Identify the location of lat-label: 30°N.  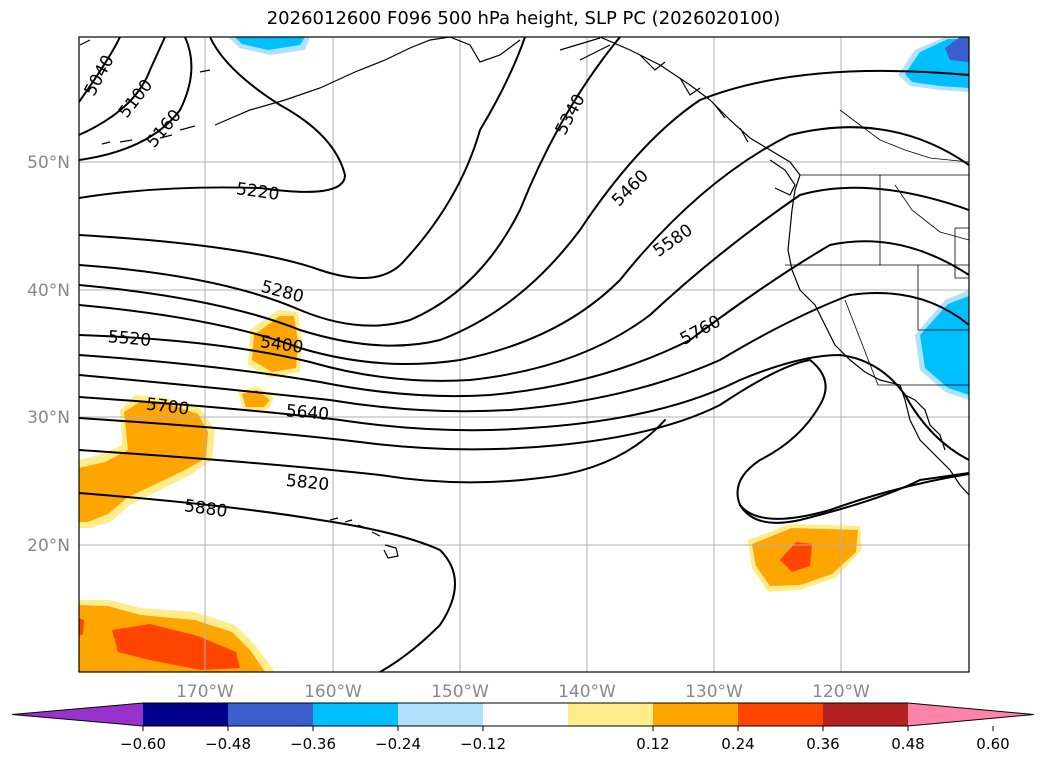
(48, 418).